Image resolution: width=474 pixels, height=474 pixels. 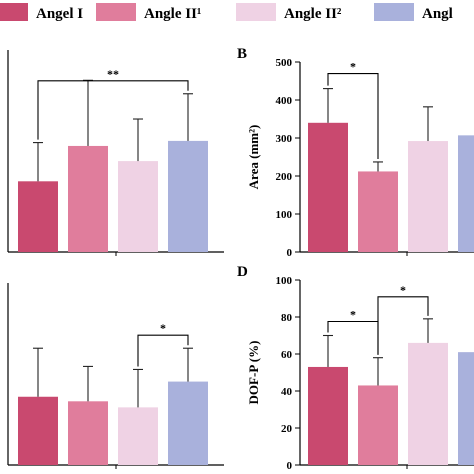 I want to click on significance-label: **, so click(x=113, y=74).